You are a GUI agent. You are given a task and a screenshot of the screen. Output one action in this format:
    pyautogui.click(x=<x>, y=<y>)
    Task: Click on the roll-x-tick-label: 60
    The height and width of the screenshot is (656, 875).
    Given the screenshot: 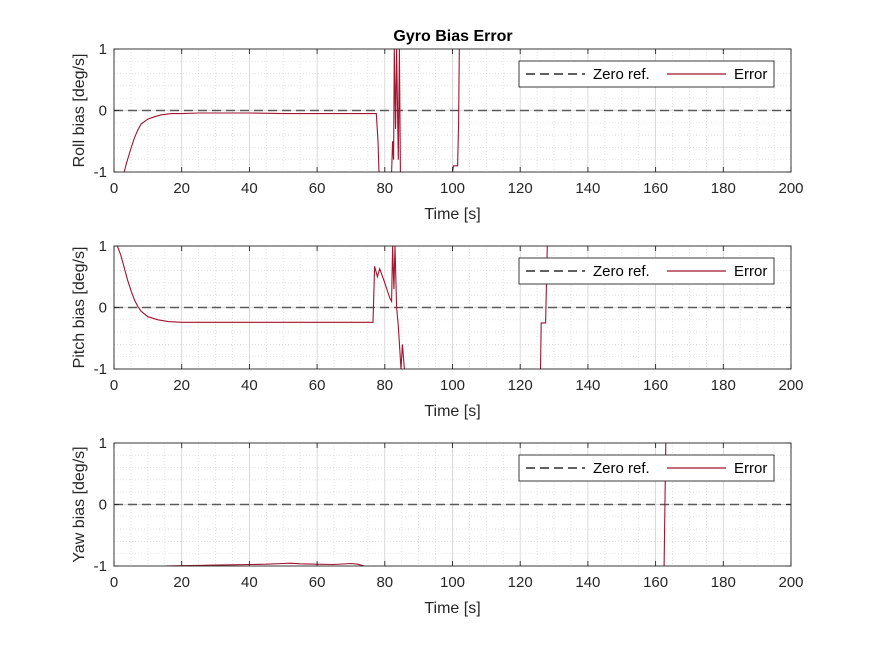 What is the action you would take?
    pyautogui.click(x=317, y=188)
    